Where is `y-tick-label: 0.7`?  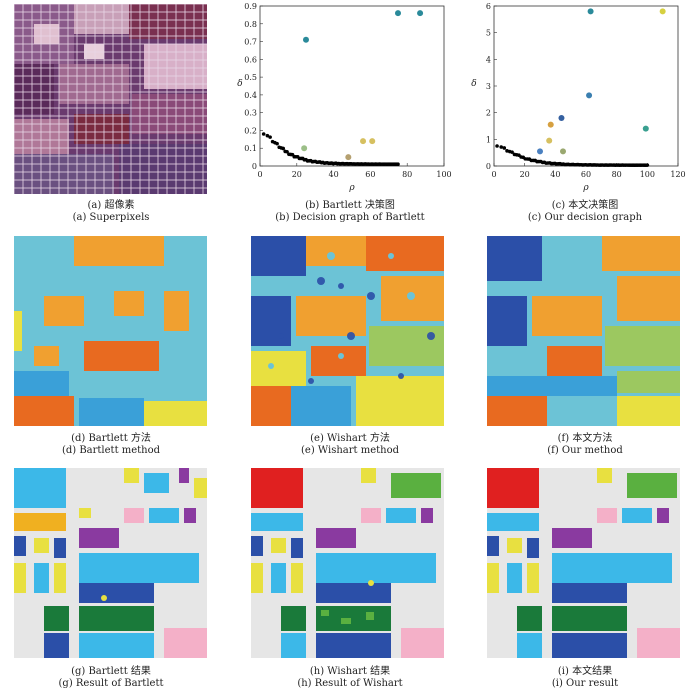
y-tick-label: 0.7 is located at coordinates (250, 42).